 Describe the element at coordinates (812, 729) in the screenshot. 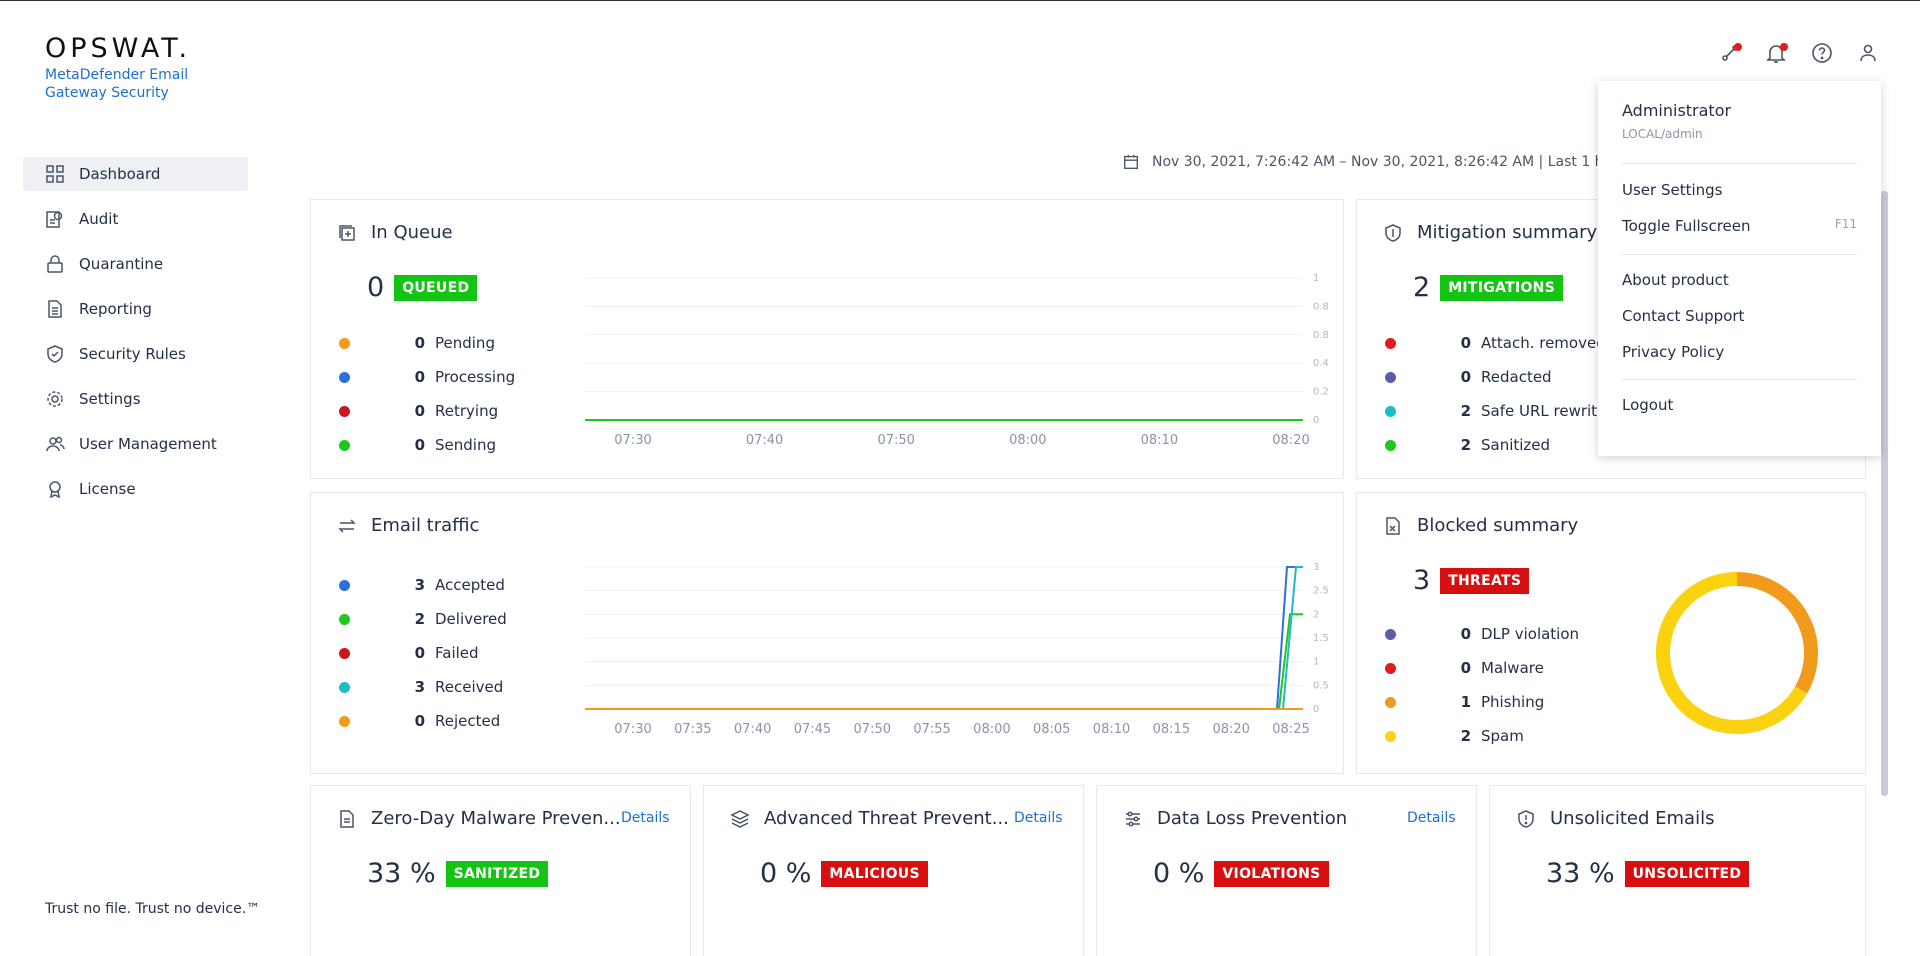

I see `x-tick-label: 07:45` at that location.